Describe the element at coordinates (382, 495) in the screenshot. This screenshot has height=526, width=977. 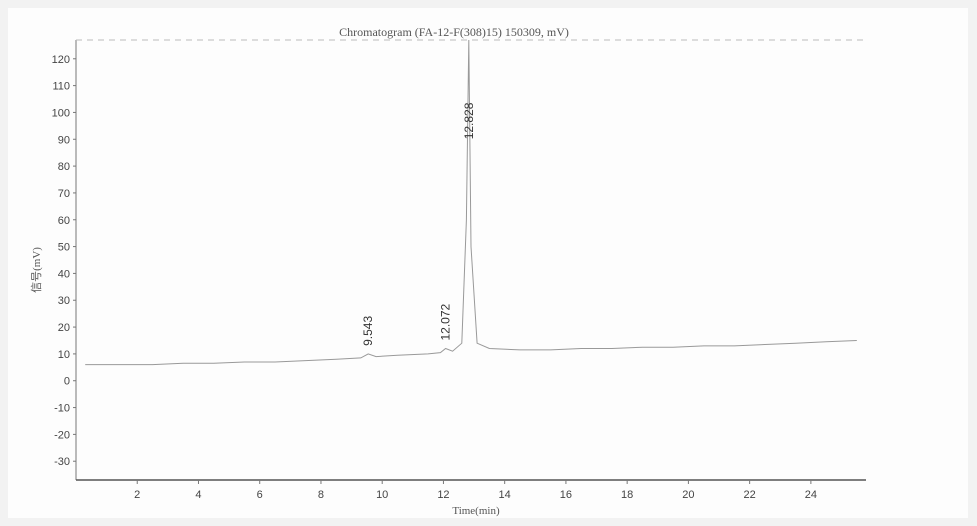
I see `x-tick-label: 10` at that location.